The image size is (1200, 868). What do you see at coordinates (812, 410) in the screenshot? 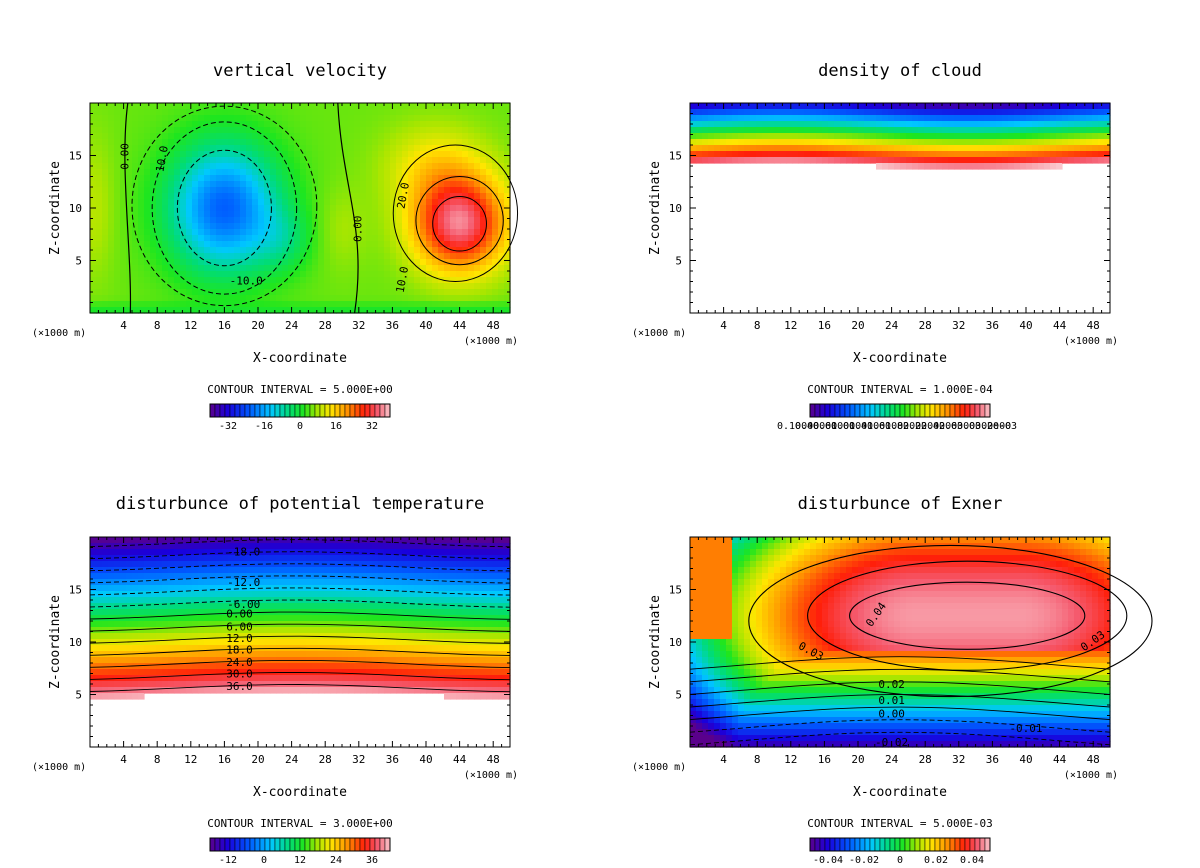
I see `colorbar-segment` at bounding box center [812, 410].